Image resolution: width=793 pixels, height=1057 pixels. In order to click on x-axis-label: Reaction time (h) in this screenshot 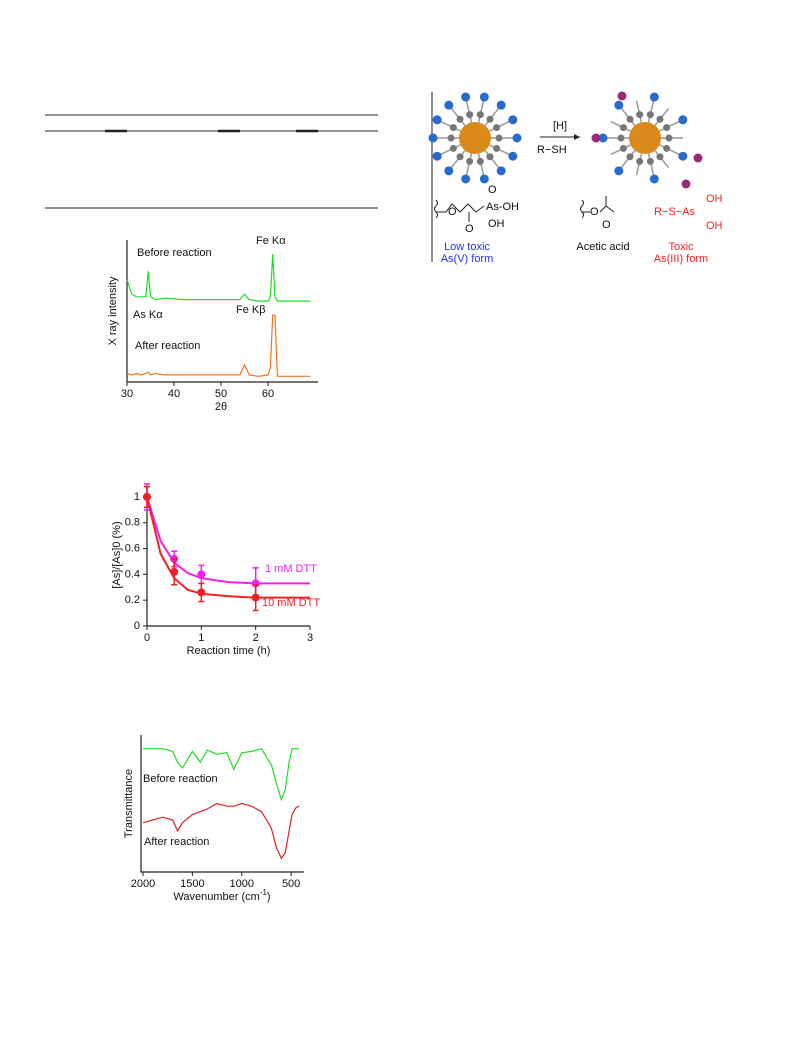, I will do `click(229, 651)`.